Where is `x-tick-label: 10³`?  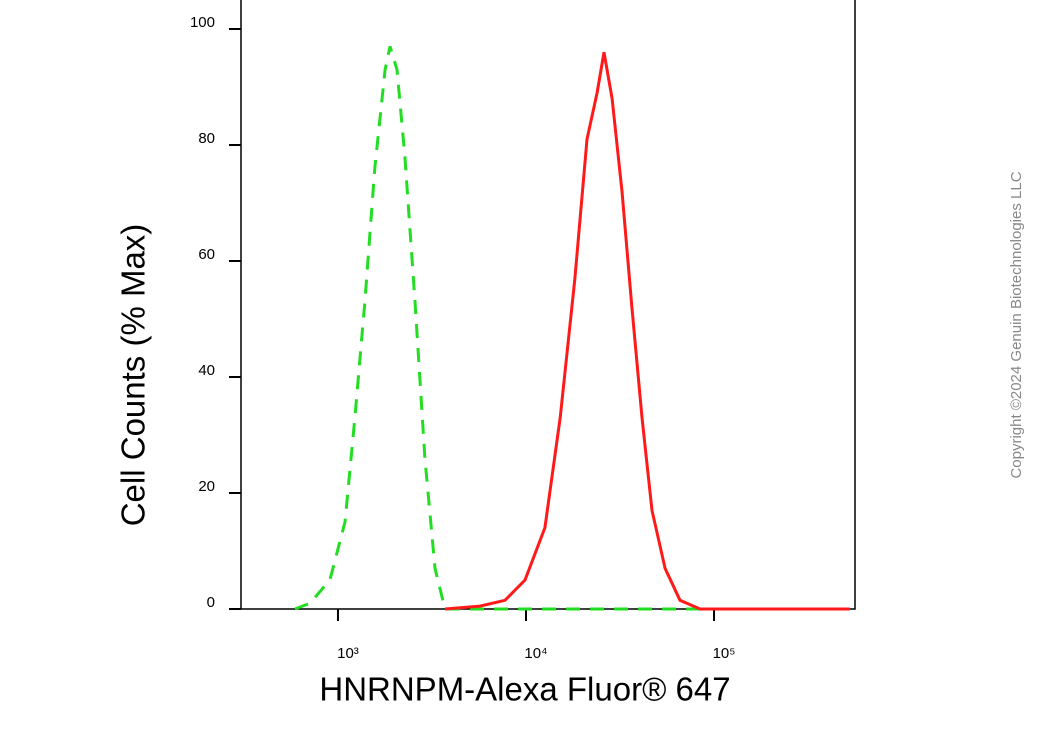
x-tick-label: 10³ is located at coordinates (348, 653).